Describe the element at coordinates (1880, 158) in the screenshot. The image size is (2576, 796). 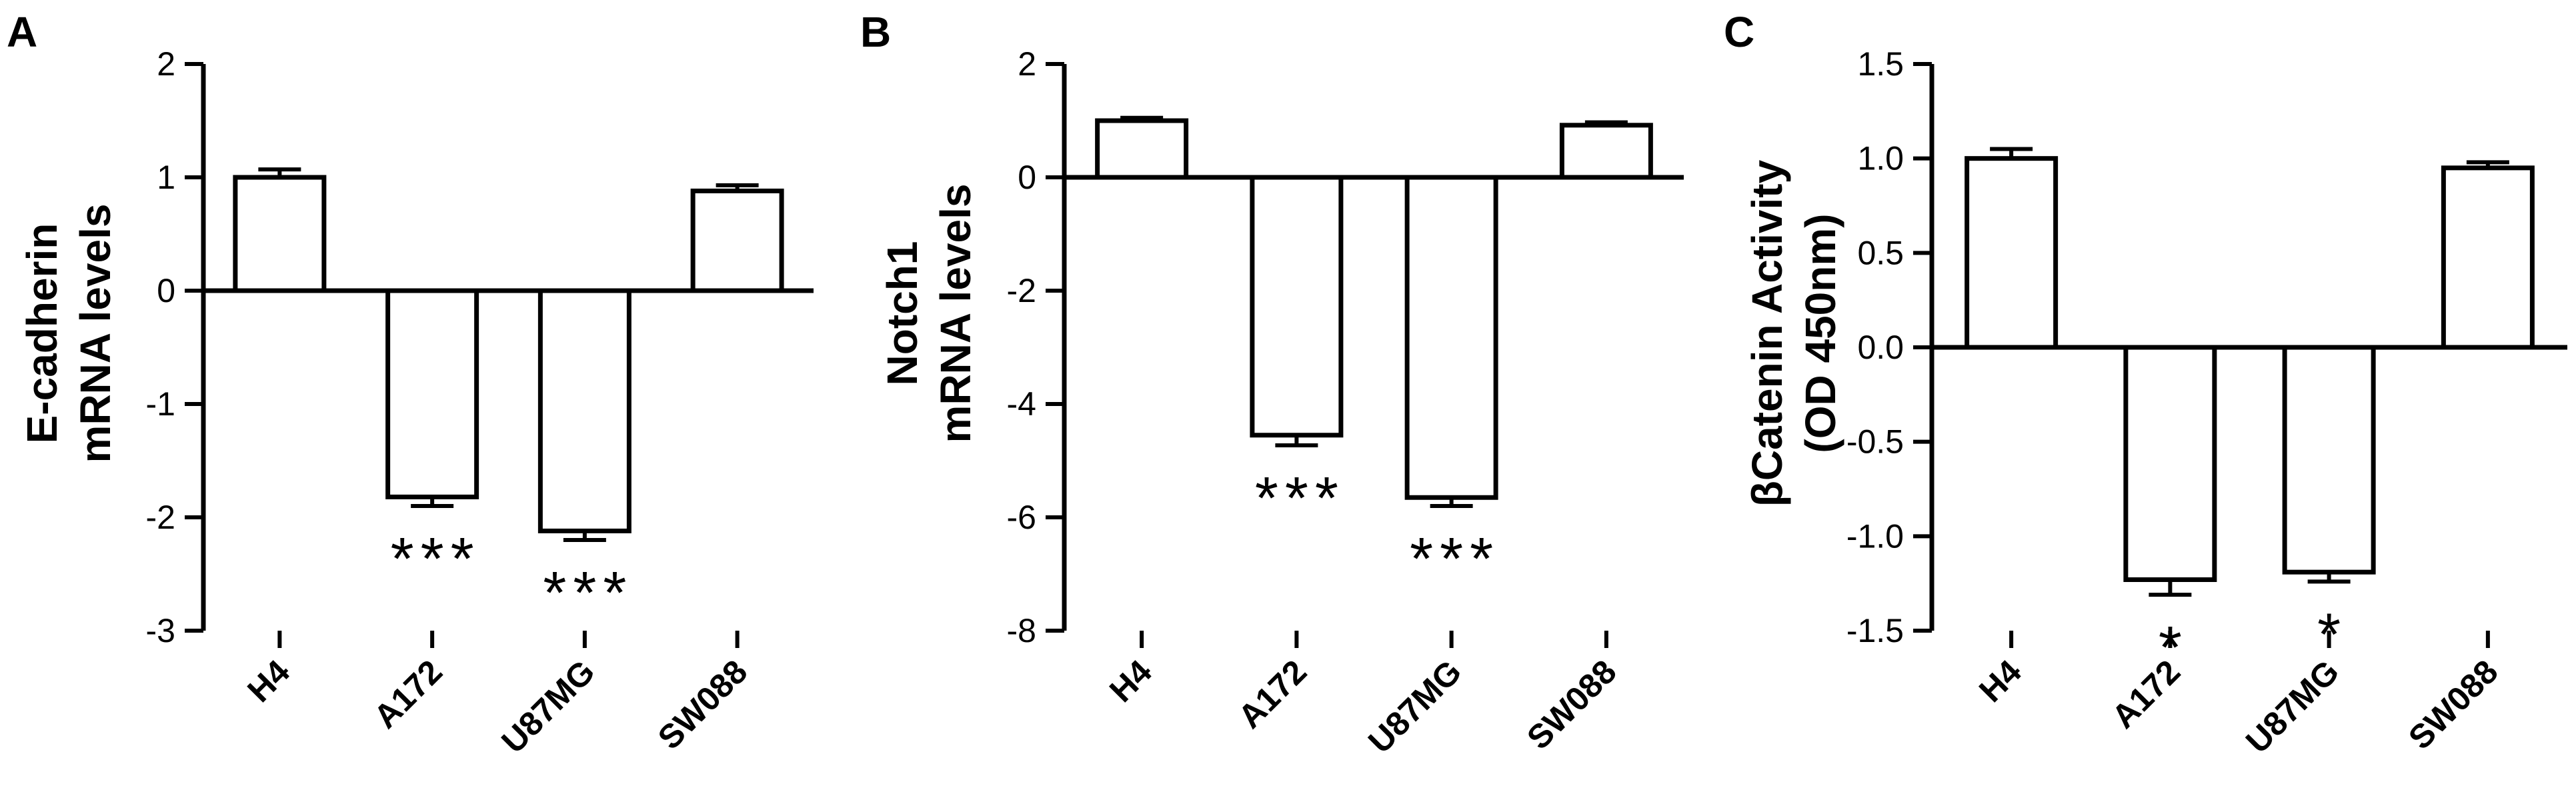
I see `y-tick-label: 1.0` at that location.